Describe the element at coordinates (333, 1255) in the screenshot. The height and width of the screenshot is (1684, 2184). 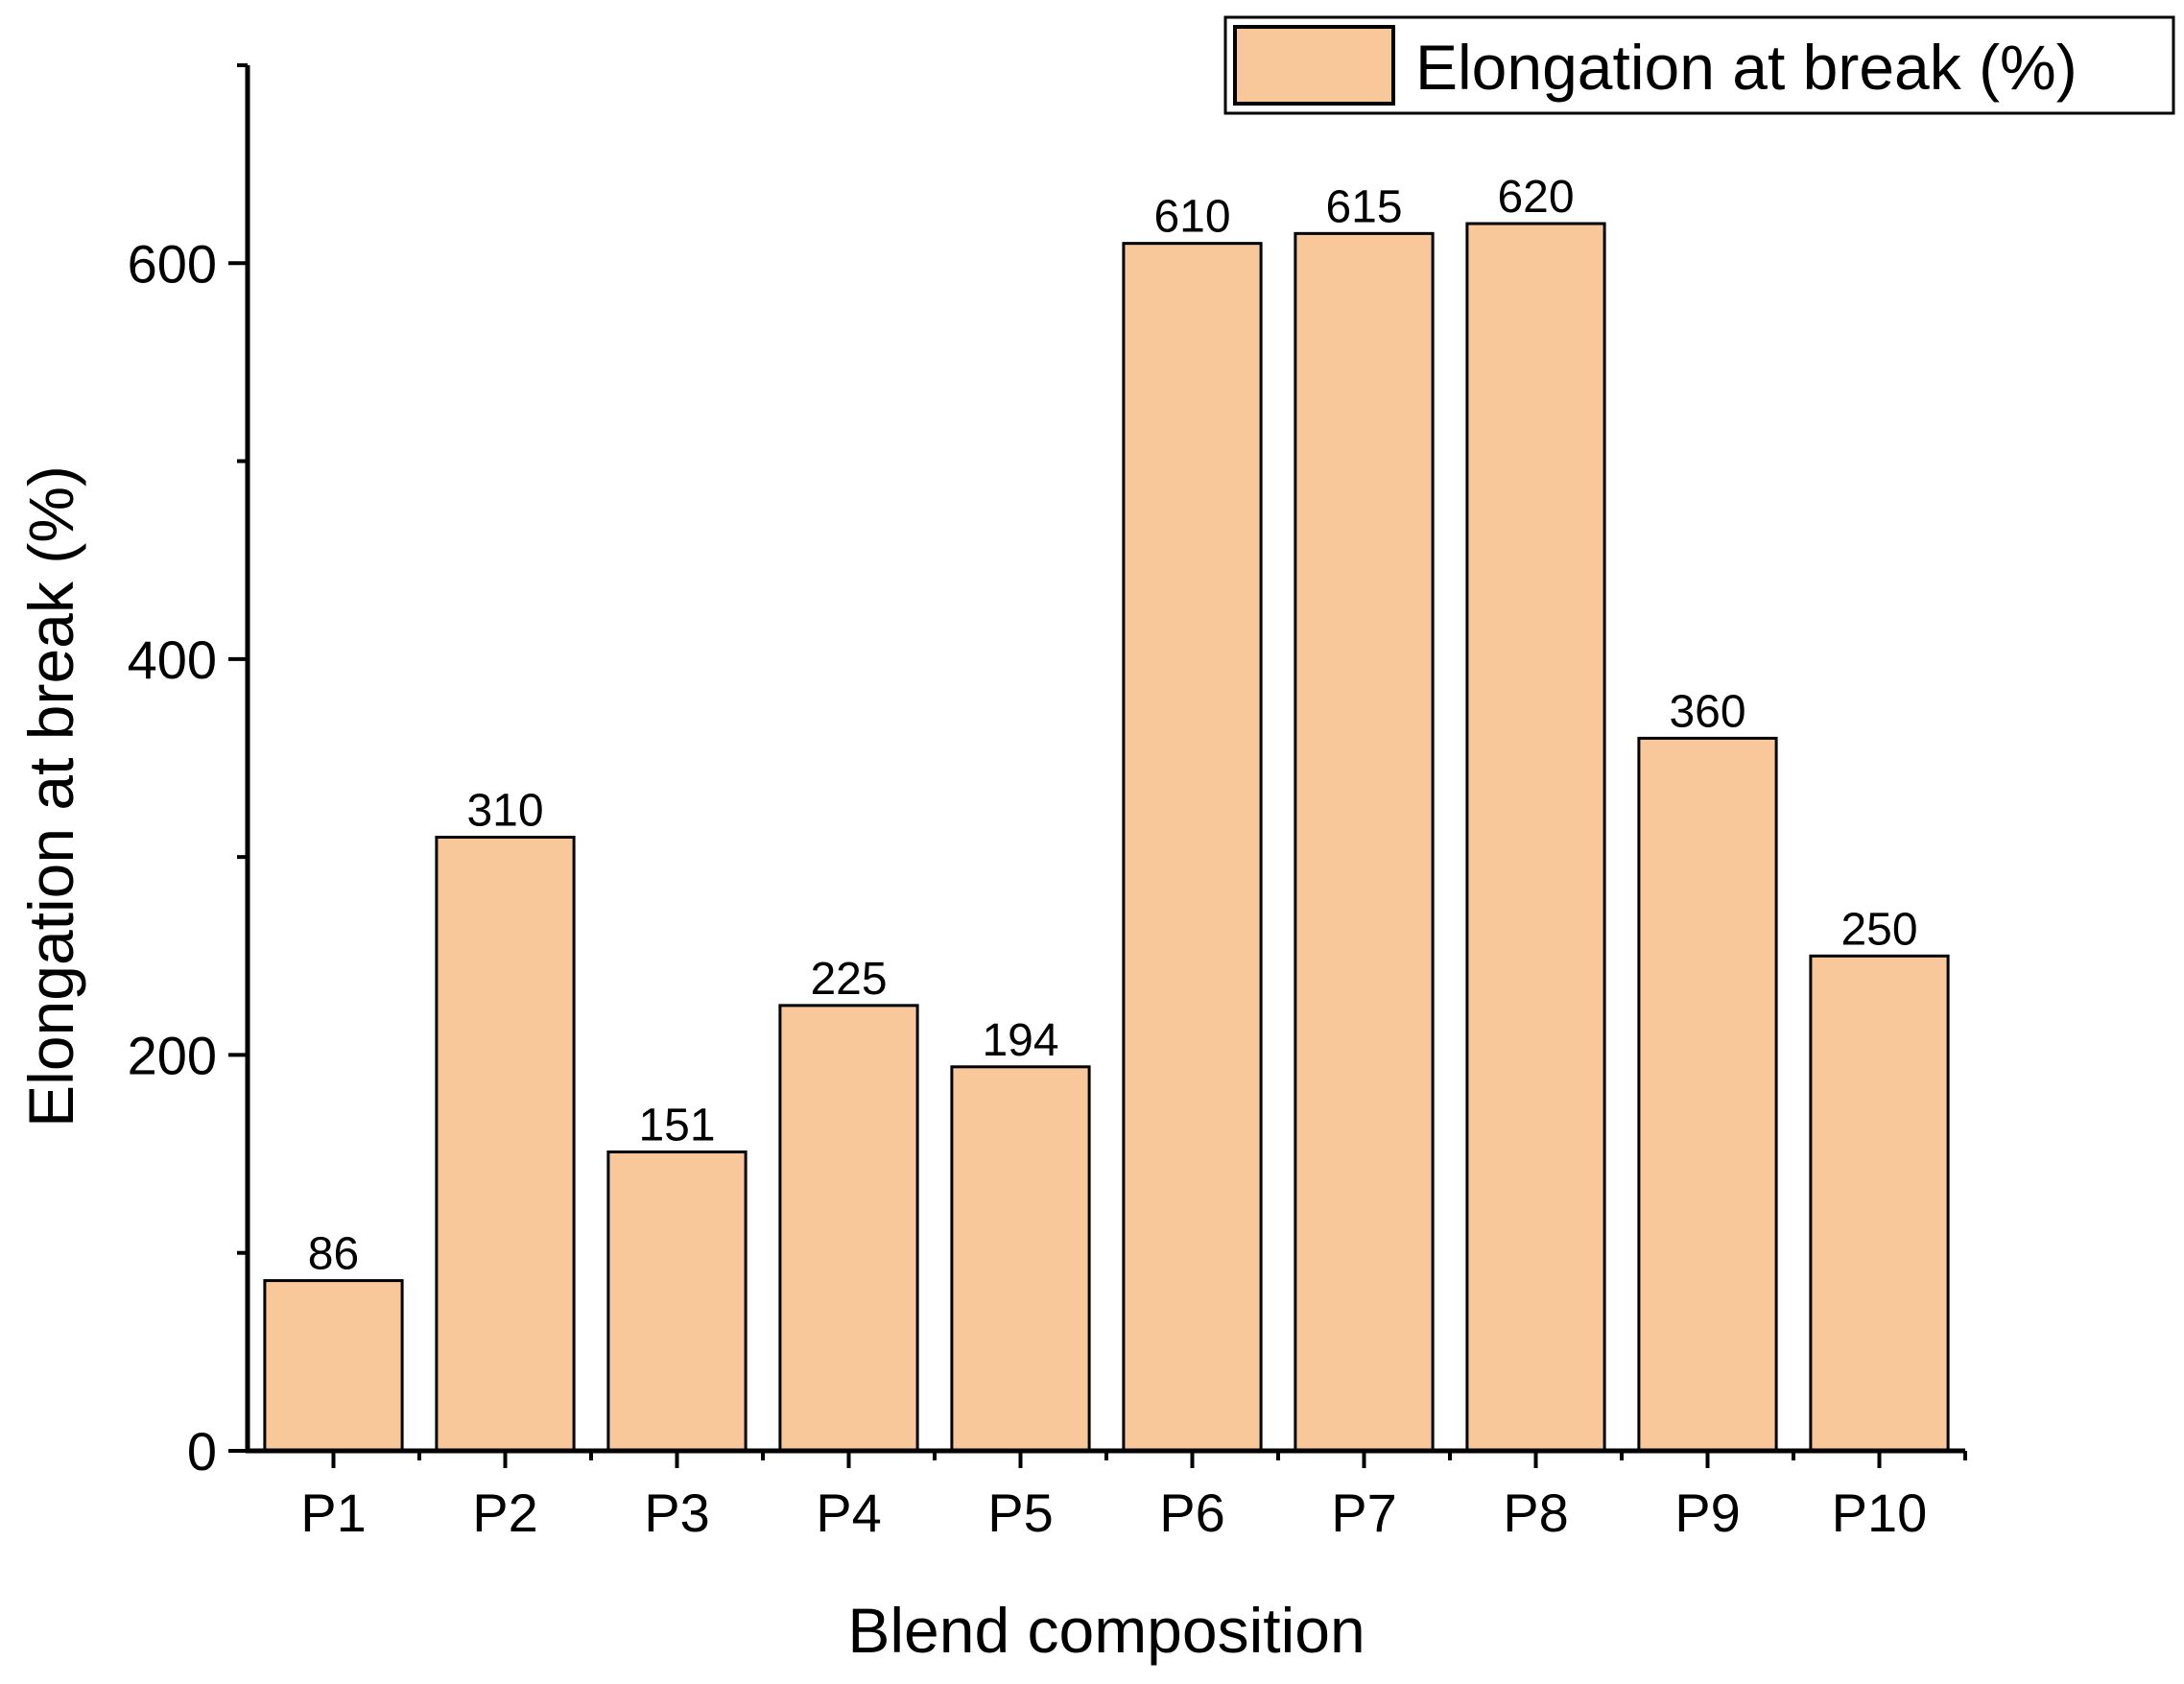
I see `bar-value-label: 86` at that location.